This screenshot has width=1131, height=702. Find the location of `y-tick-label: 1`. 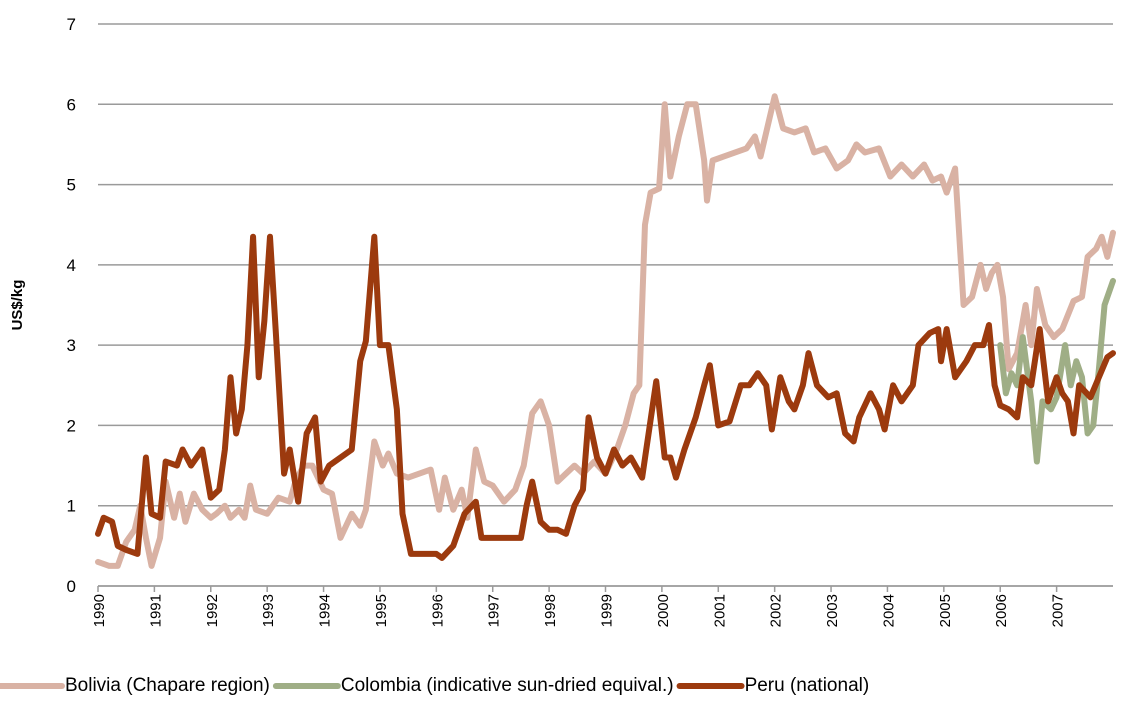

y-tick-label: 1 is located at coordinates (71, 506).